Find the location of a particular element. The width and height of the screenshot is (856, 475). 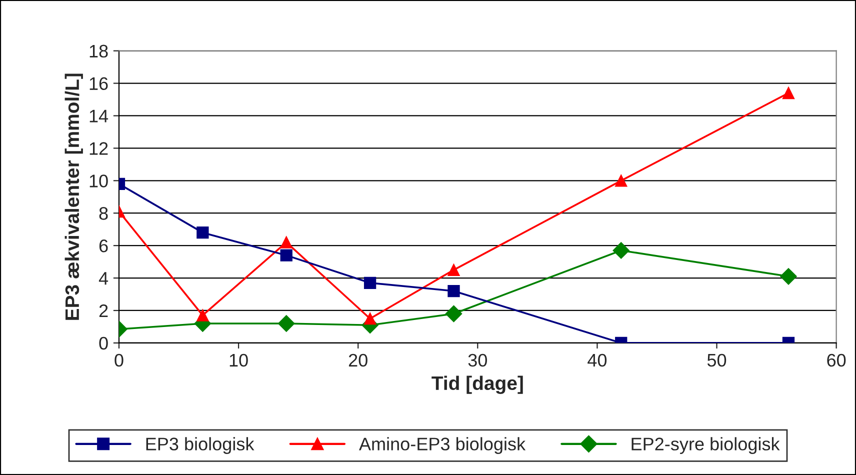

x-tick-label: 30 is located at coordinates (477, 360).